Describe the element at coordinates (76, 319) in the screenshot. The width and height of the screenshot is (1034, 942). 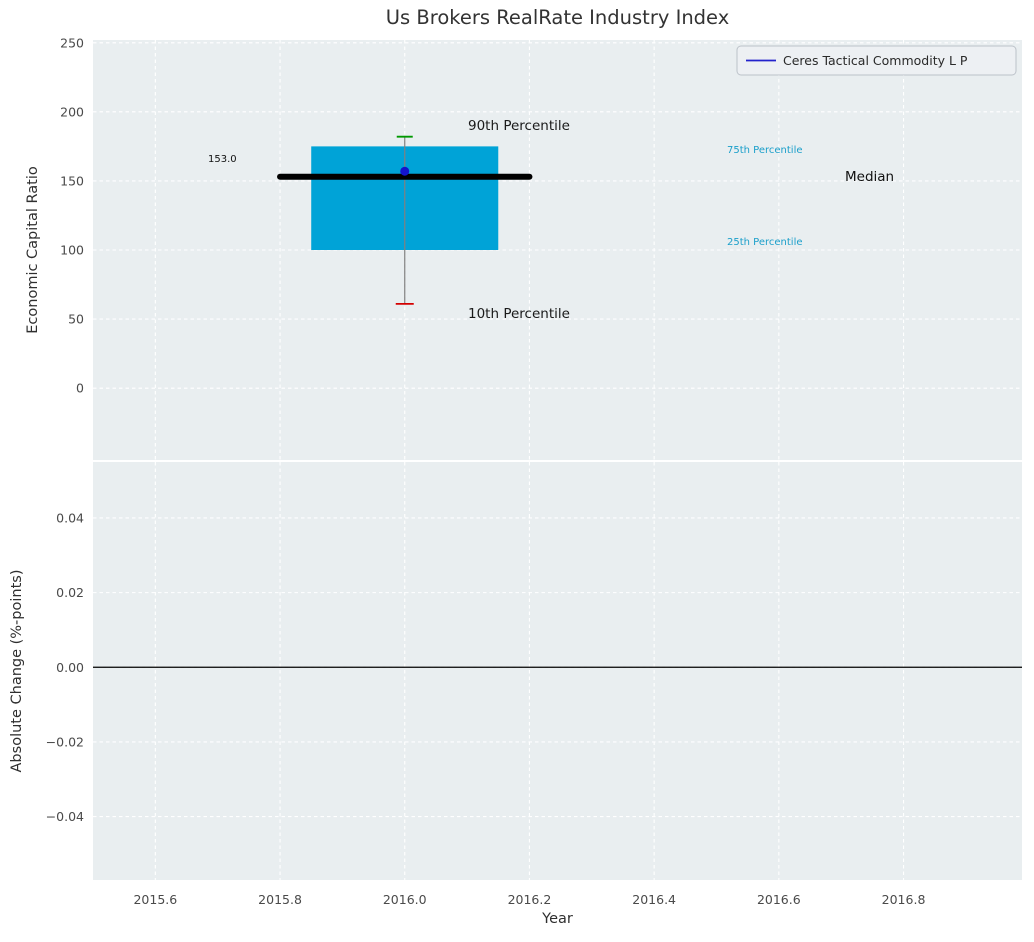
I see `top-ytick-label: 50` at that location.